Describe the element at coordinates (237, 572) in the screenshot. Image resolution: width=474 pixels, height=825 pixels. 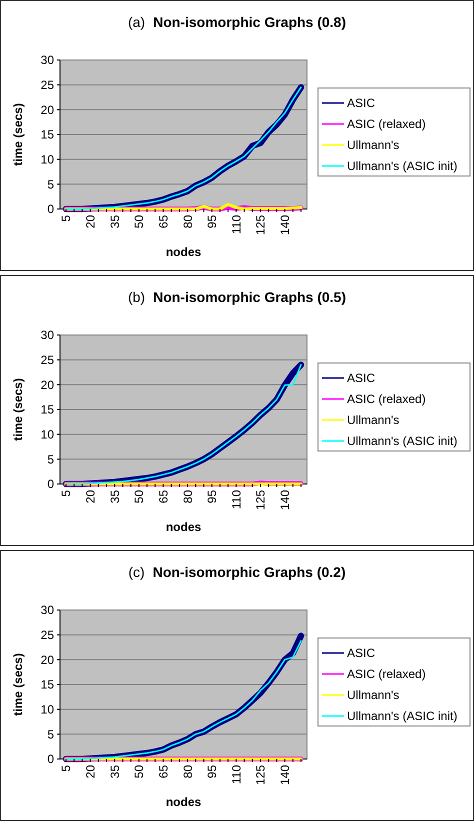
I see `chart-title: (c) Non-isomorphic Graphs (0.2)` at that location.